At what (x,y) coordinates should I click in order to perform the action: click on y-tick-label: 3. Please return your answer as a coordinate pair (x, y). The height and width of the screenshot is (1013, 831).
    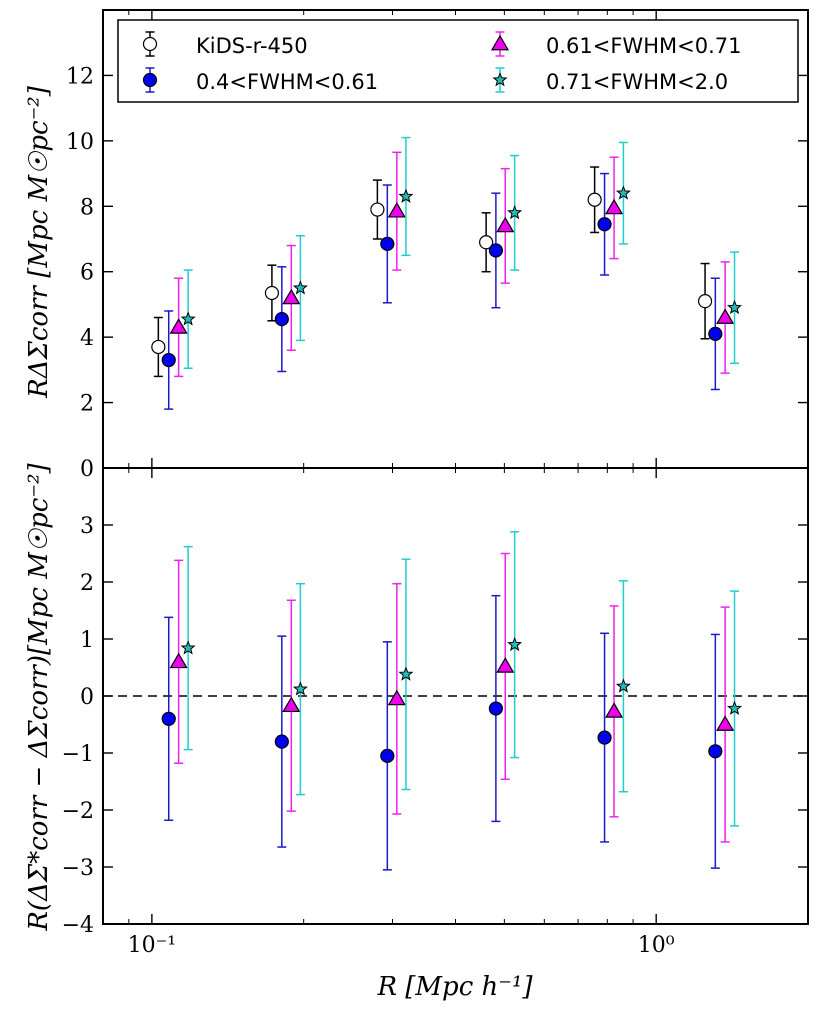
    Looking at the image, I should click on (87, 526).